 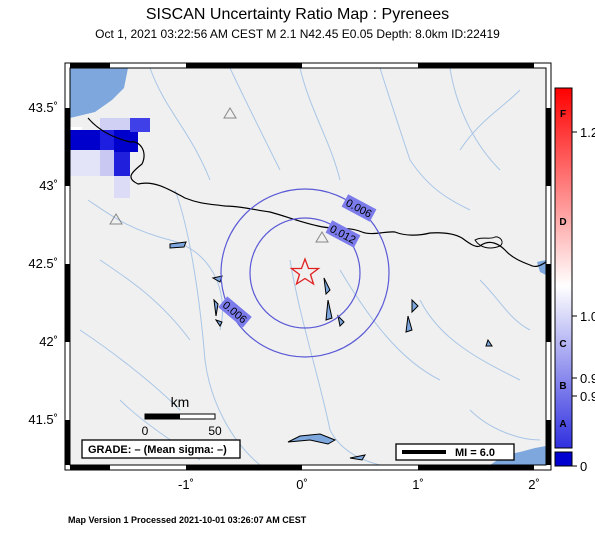 What do you see at coordinates (48, 185) in the screenshot?
I see `lat-label: 43˚` at bounding box center [48, 185].